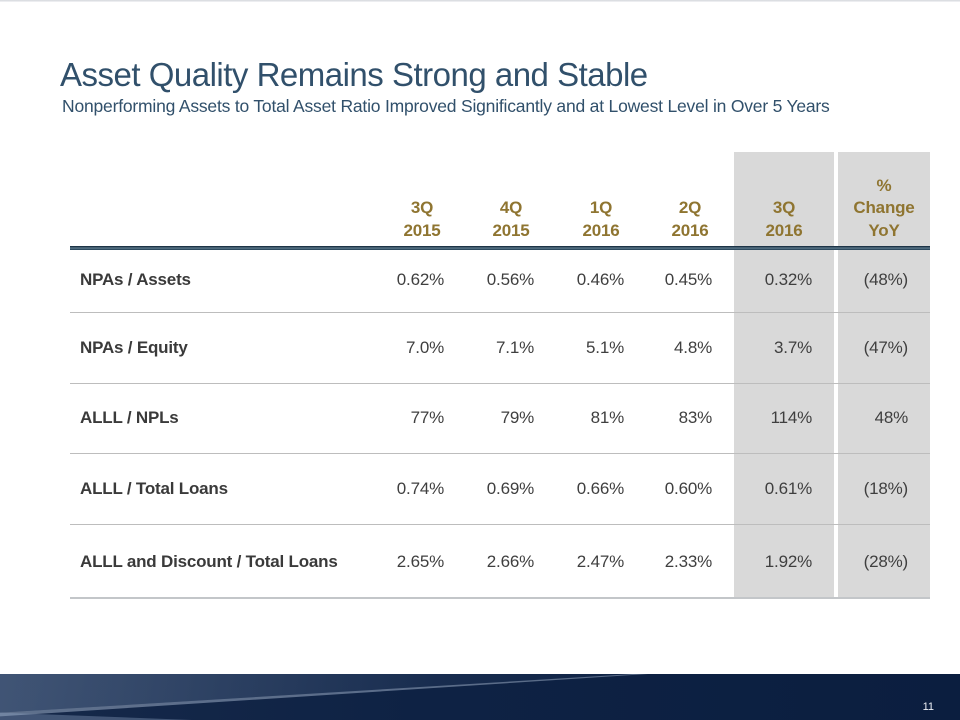 The width and height of the screenshot is (960, 720). I want to click on column-header: 3Q 2016, so click(784, 199).